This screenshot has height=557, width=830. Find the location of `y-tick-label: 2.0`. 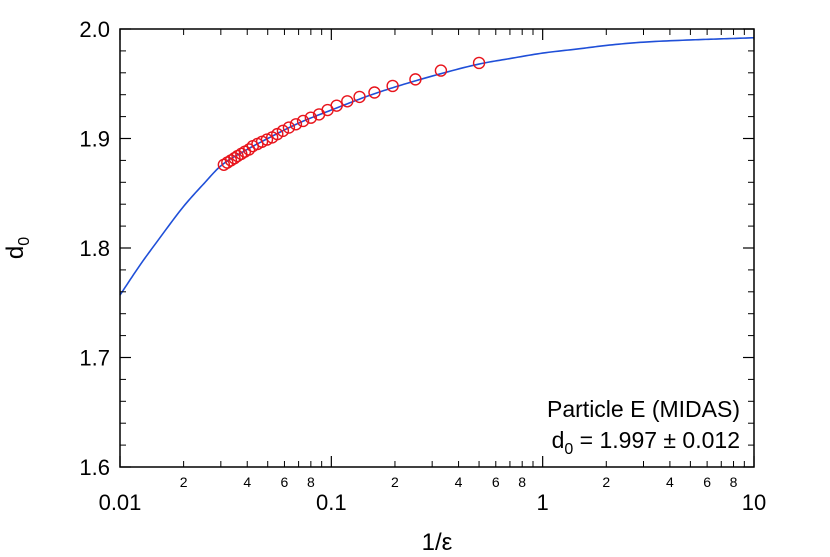

y-tick-label: 2.0 is located at coordinates (94, 29).